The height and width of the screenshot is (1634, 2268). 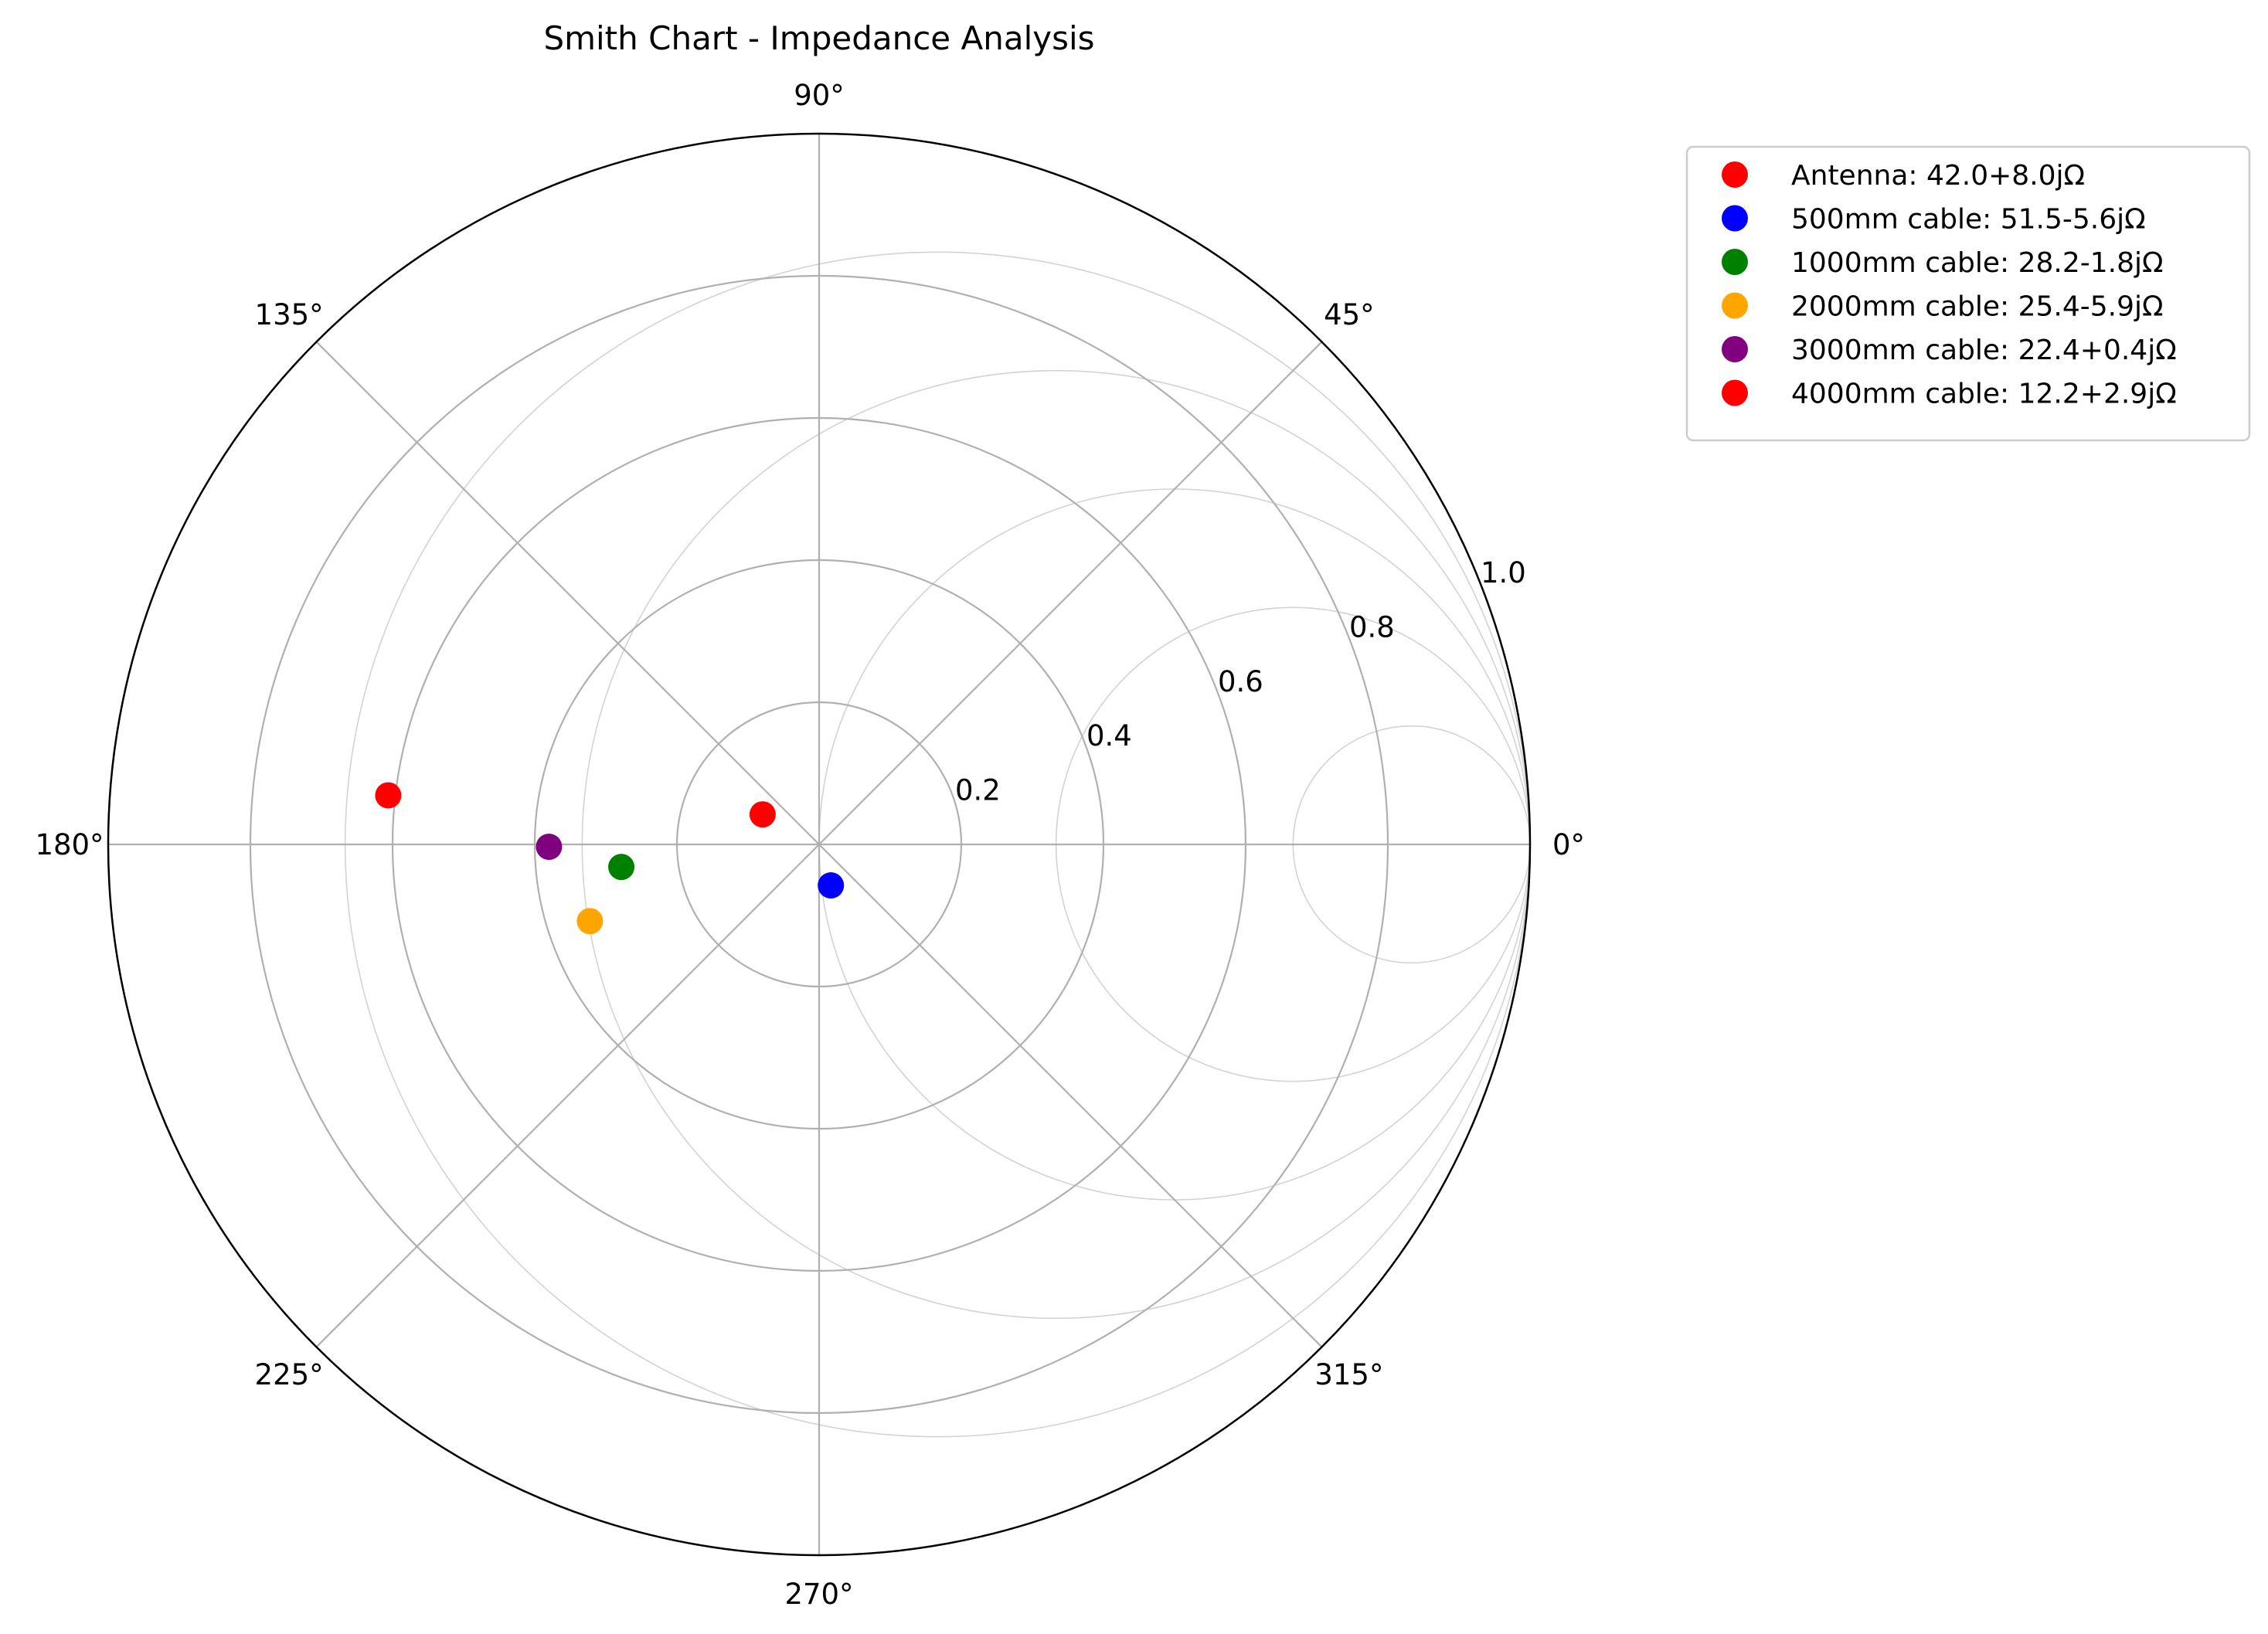 What do you see at coordinates (819, 95) in the screenshot?
I see `angle-tick-label: 90°` at bounding box center [819, 95].